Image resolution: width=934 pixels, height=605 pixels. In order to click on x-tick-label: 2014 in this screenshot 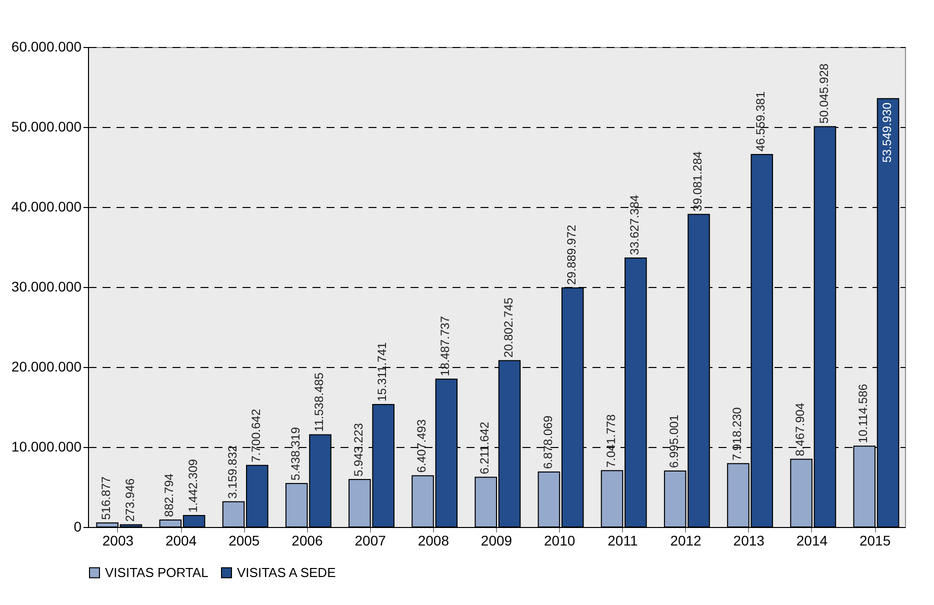, I will do `click(812, 540)`.